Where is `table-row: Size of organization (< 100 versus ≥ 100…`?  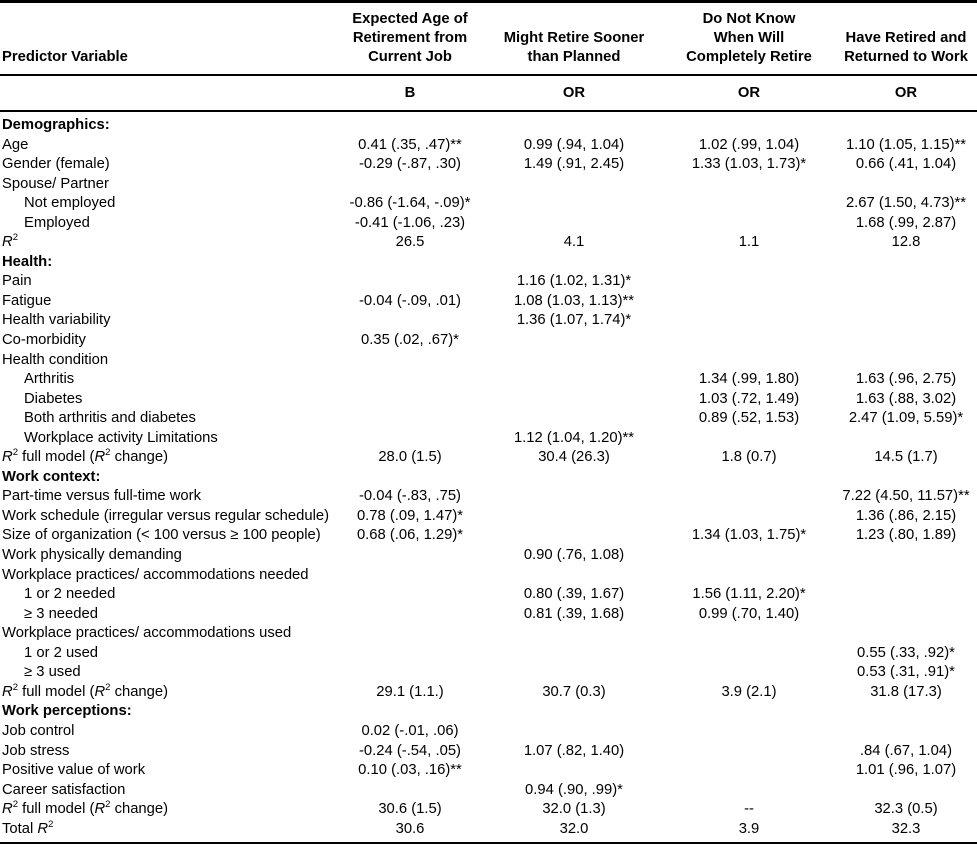
table-row: Size of organization (< 100 versus ≥ 100… is located at coordinates (488, 536).